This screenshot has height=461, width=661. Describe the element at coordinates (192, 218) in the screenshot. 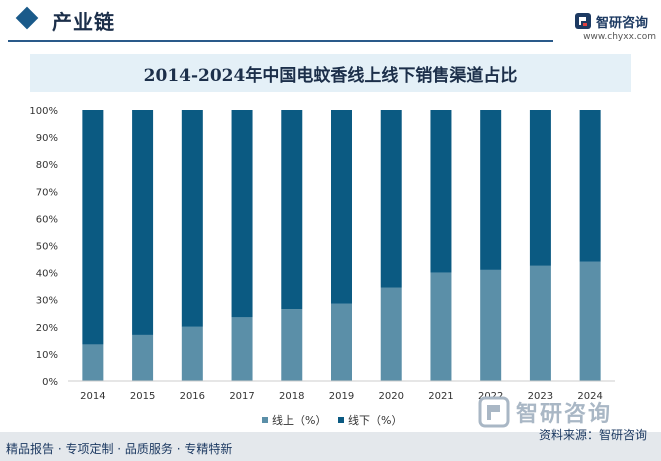

I see `bar-offline-2016` at that location.